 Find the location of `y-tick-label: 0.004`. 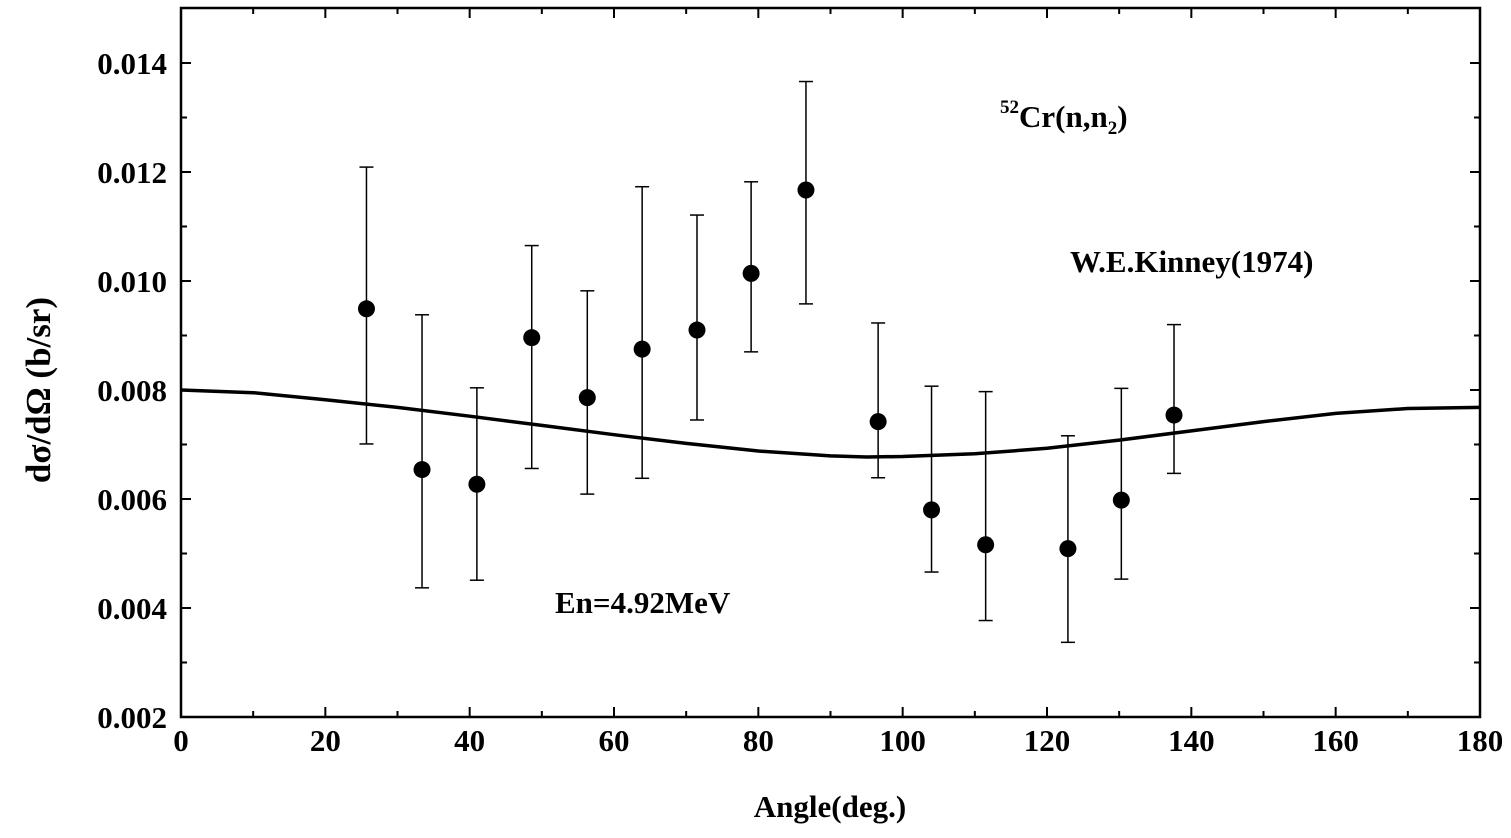

y-tick-label: 0.004 is located at coordinates (132, 608).